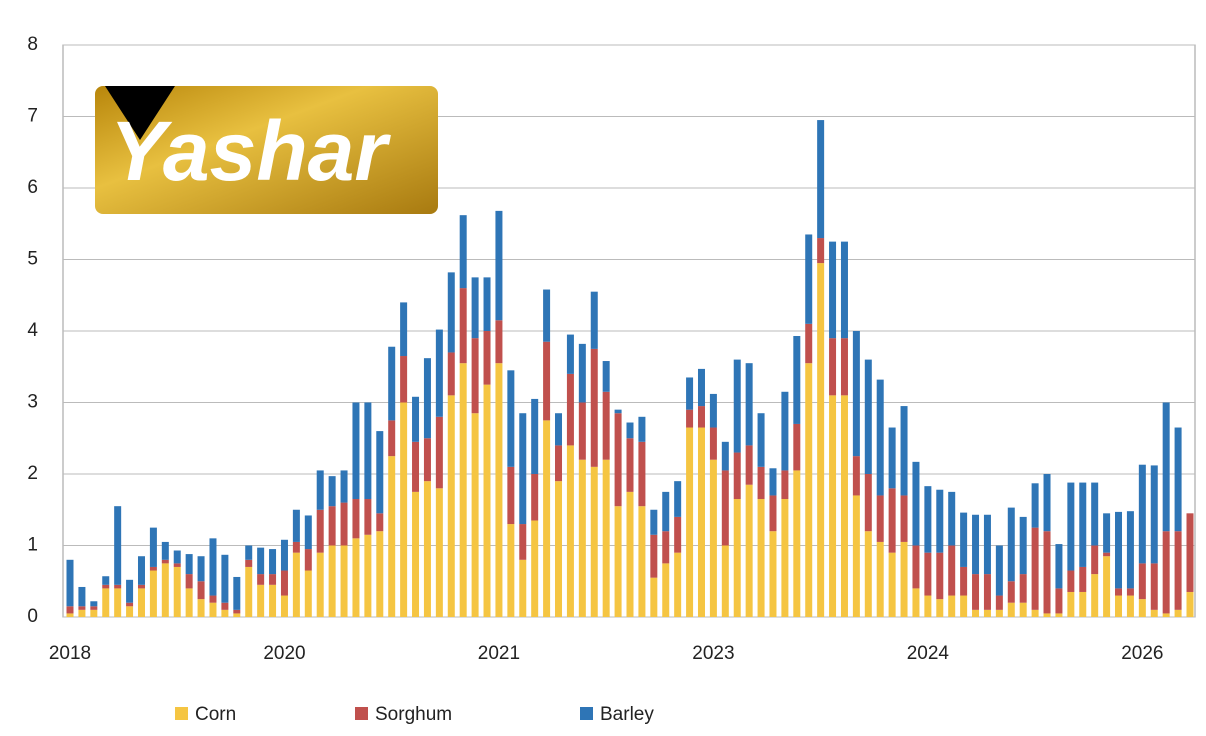 The width and height of the screenshot is (1206, 736). Describe the element at coordinates (32, 187) in the screenshot. I see `y-tick-label: 6` at that location.